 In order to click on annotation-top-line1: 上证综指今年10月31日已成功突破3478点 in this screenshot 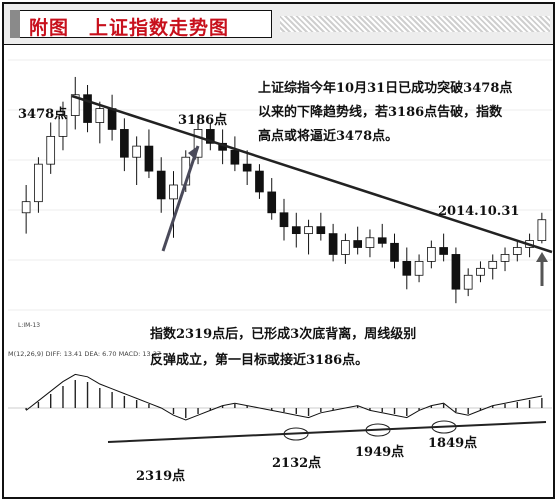, I will do `click(385, 88)`.